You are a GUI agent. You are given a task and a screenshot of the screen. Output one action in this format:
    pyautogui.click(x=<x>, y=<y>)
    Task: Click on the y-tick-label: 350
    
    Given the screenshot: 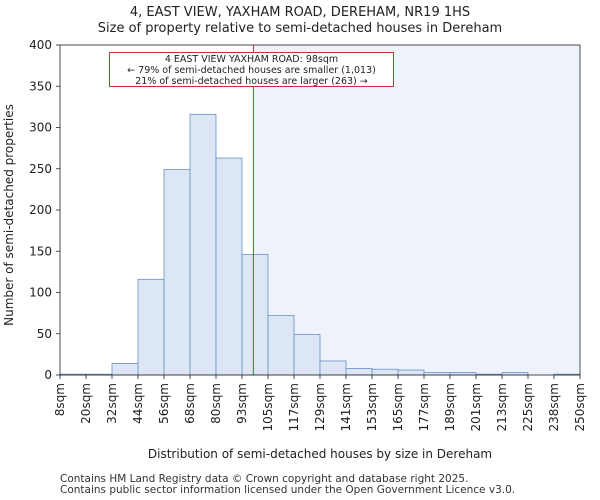 What is the action you would take?
    pyautogui.click(x=40, y=86)
    